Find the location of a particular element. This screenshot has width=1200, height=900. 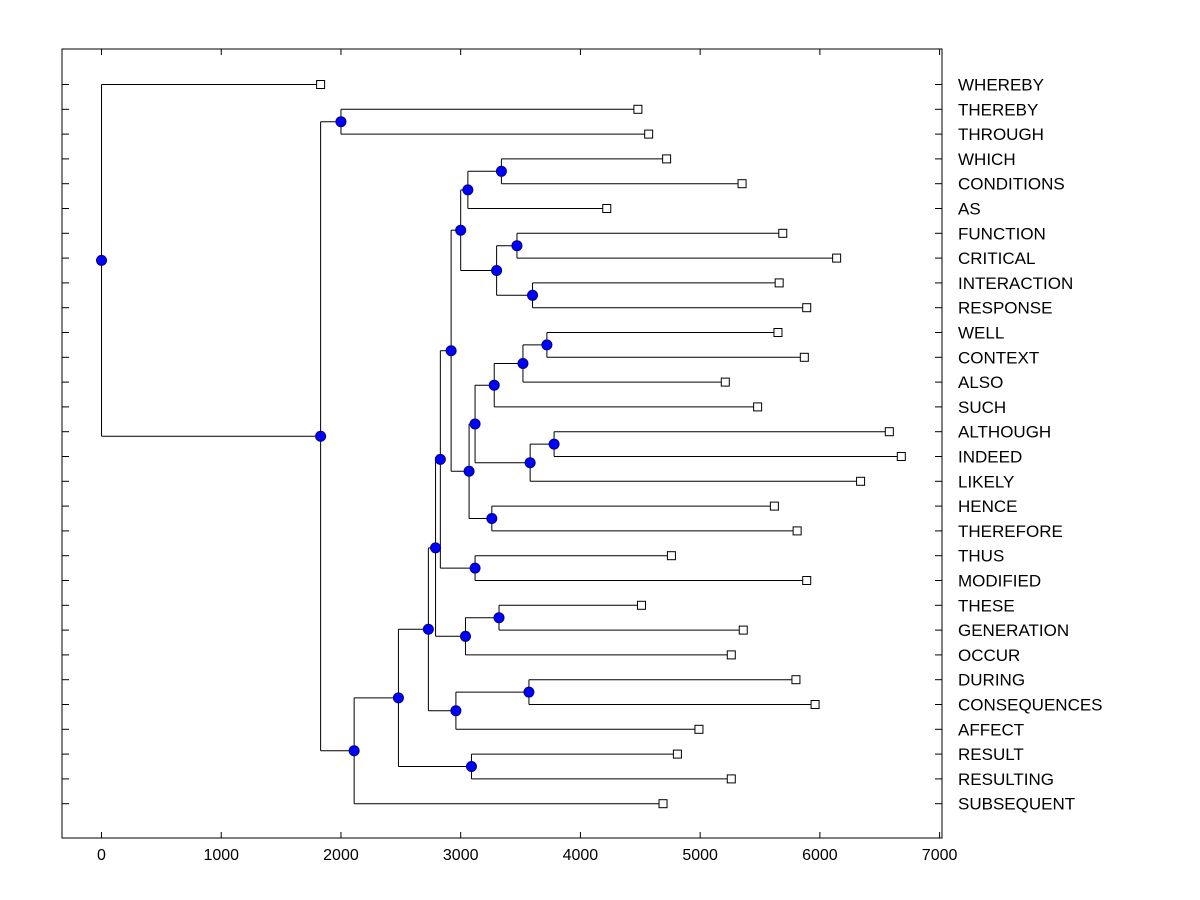

x-tick-label: 3000 is located at coordinates (461, 855).